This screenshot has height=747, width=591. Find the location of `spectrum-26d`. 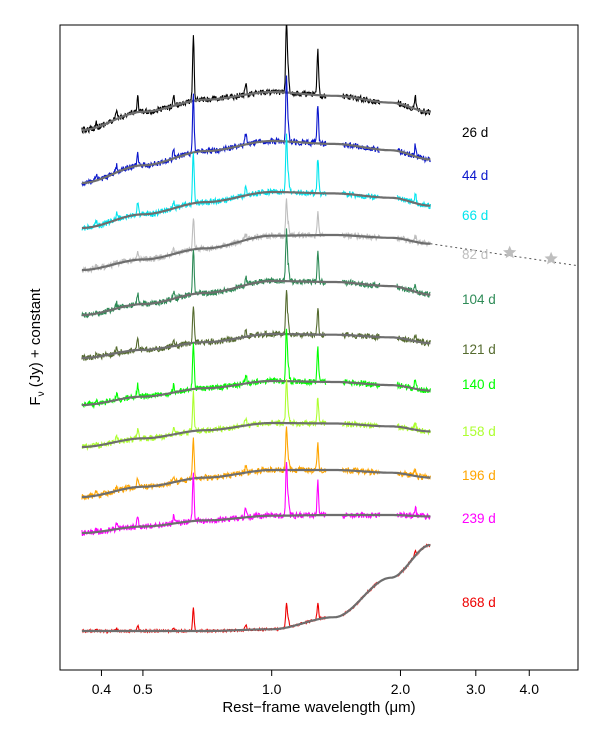

spectrum-26d is located at coordinates (256, 80).